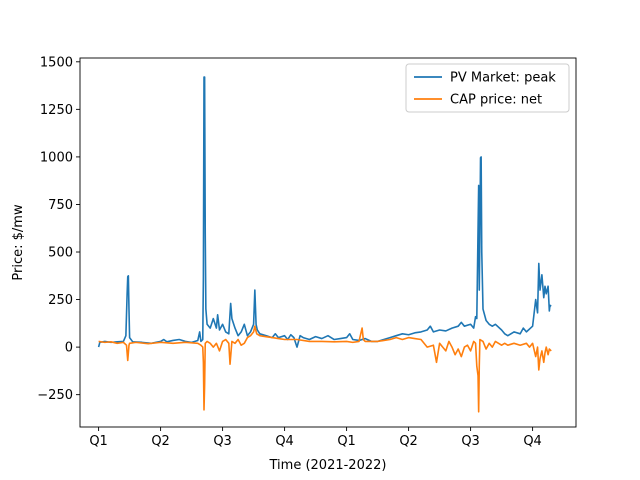 Image resolution: width=640 pixels, height=480 pixels. What do you see at coordinates (55, 395) in the screenshot?
I see `y-tick-label: −250` at bounding box center [55, 395].